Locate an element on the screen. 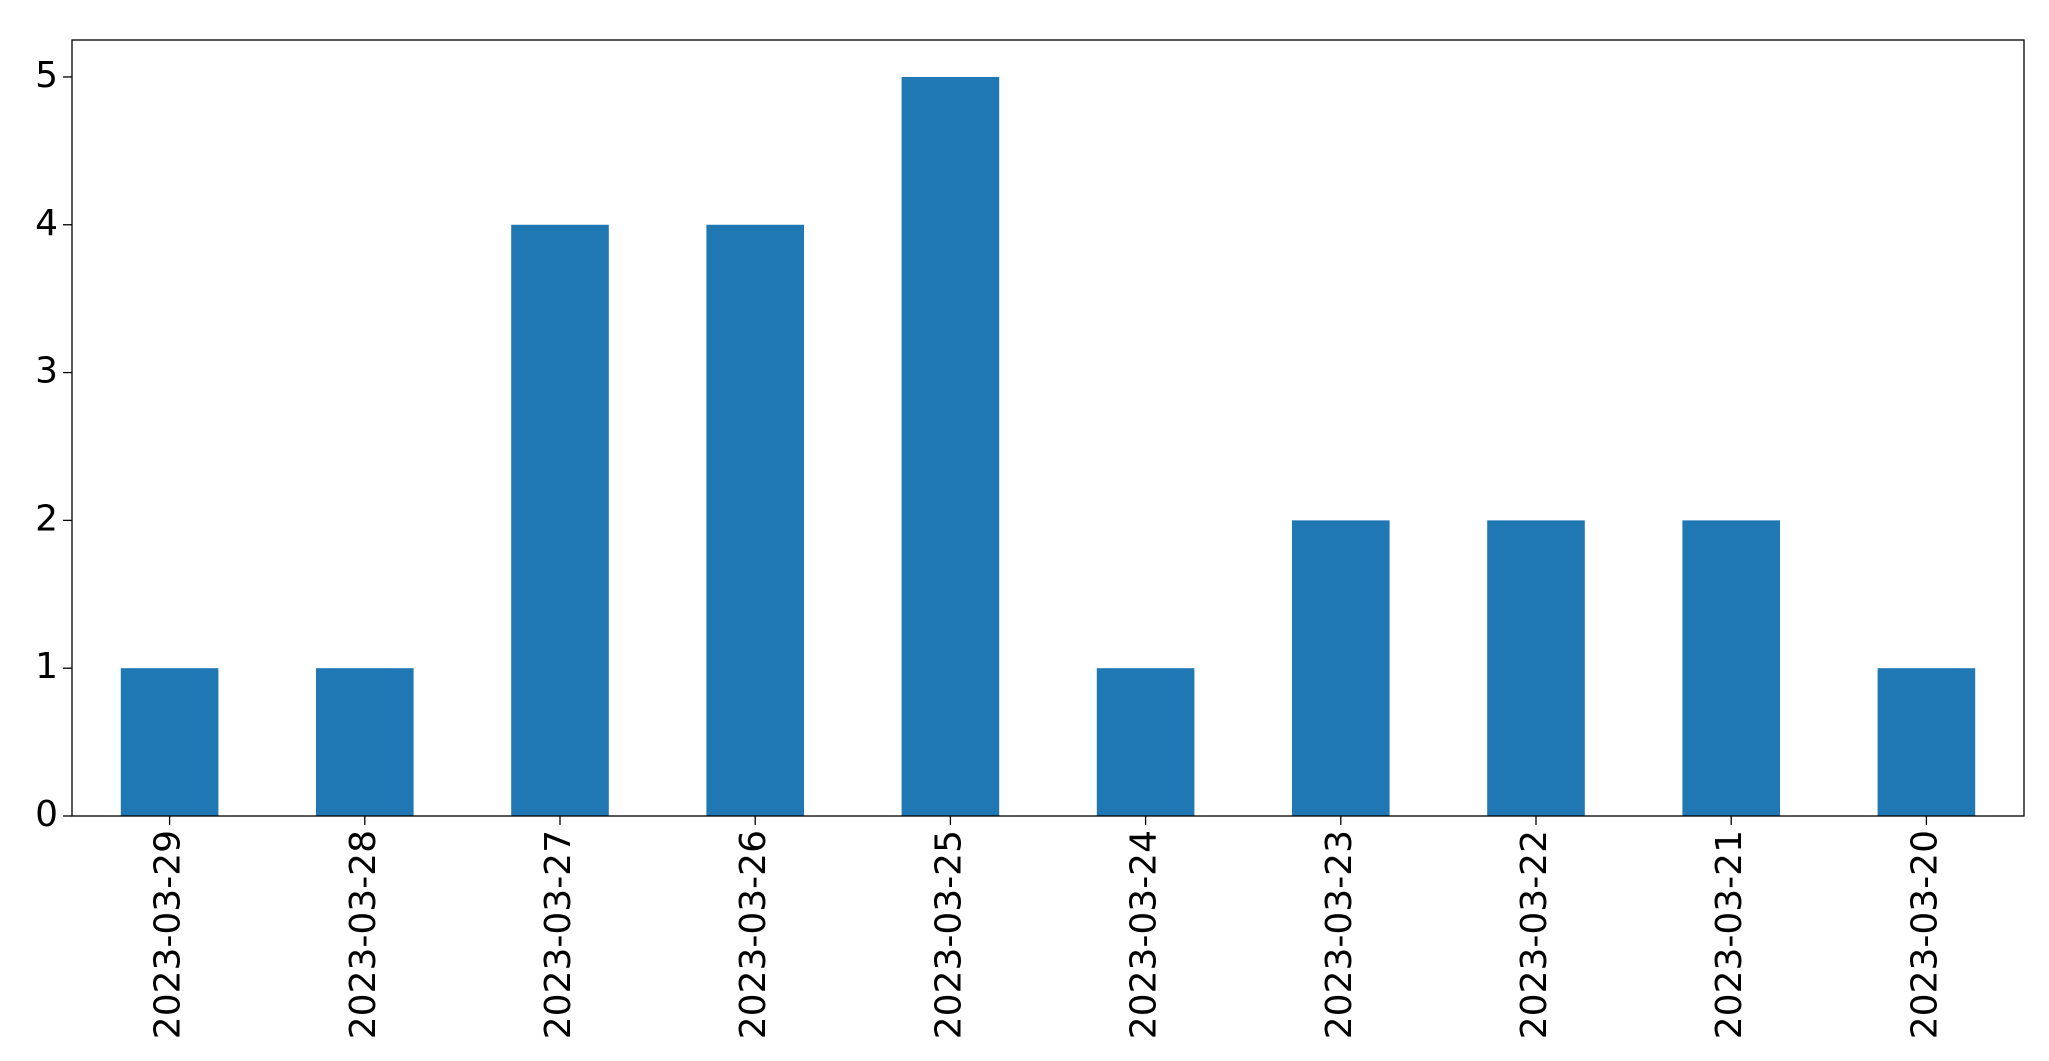 This screenshot has height=1061, width=2049. x-tick-label: 2023-03-21 is located at coordinates (1729, 934).